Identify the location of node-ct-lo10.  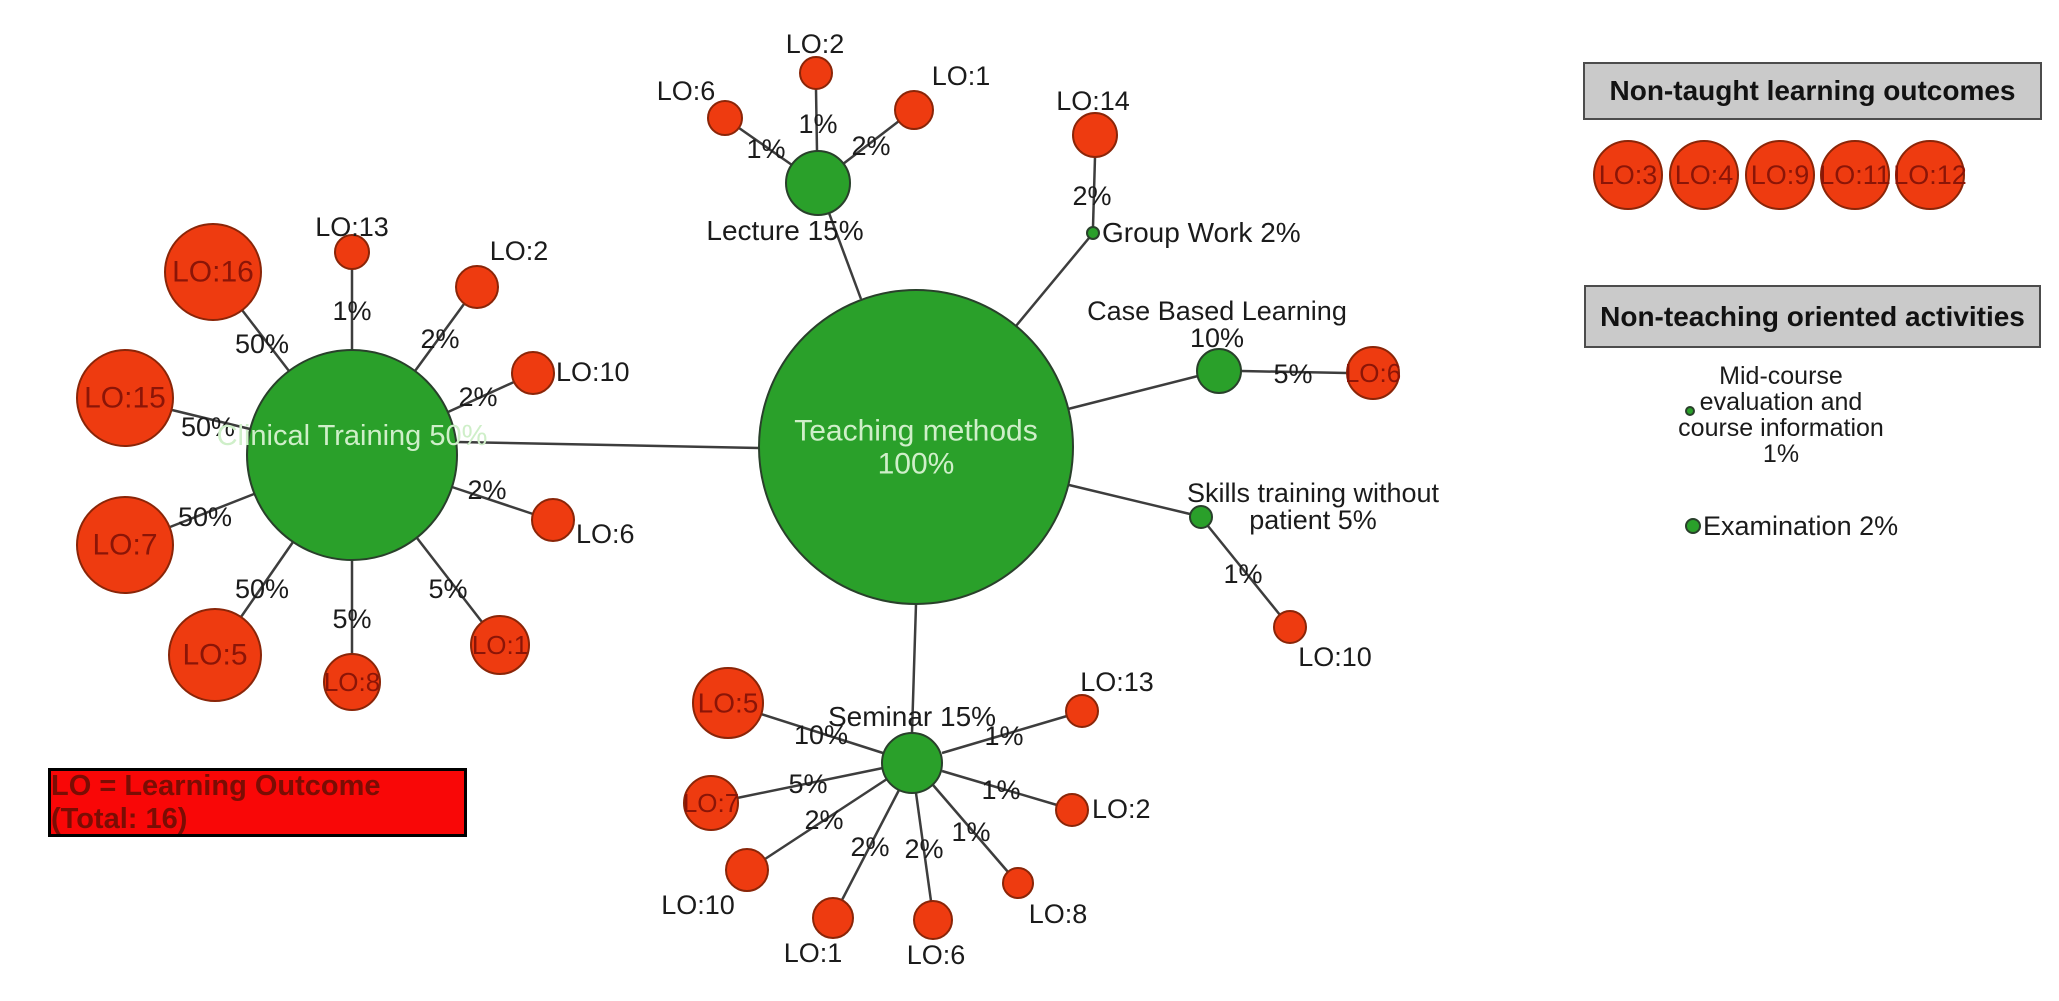
(533, 373).